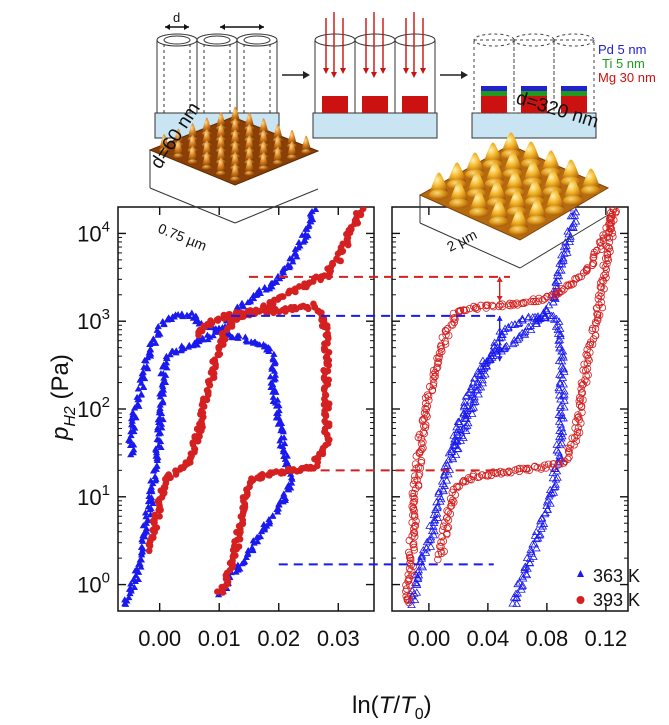 The height and width of the screenshot is (725, 669). What do you see at coordinates (338, 638) in the screenshot?
I see `x-tick-label: 0.03` at bounding box center [338, 638].